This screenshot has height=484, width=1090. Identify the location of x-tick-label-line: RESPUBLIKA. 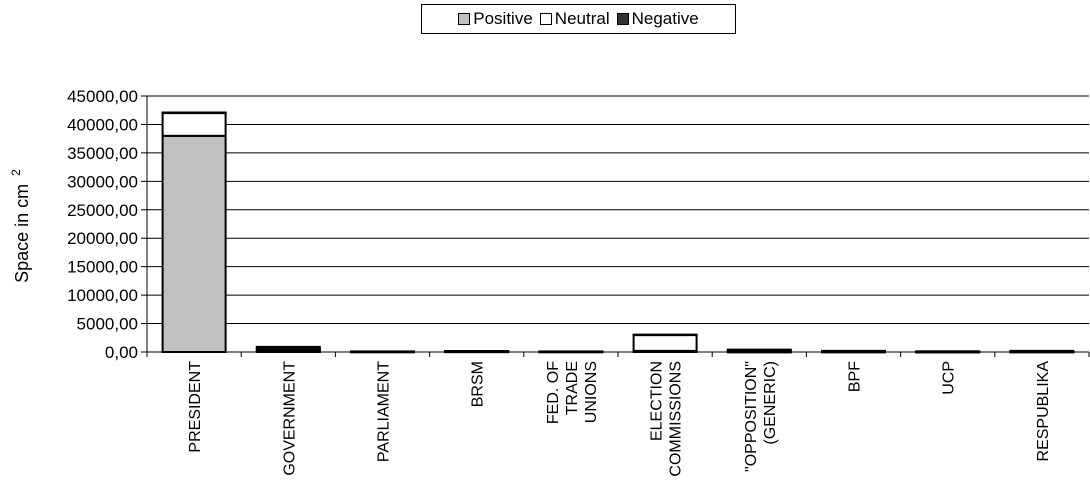
(1043, 411).